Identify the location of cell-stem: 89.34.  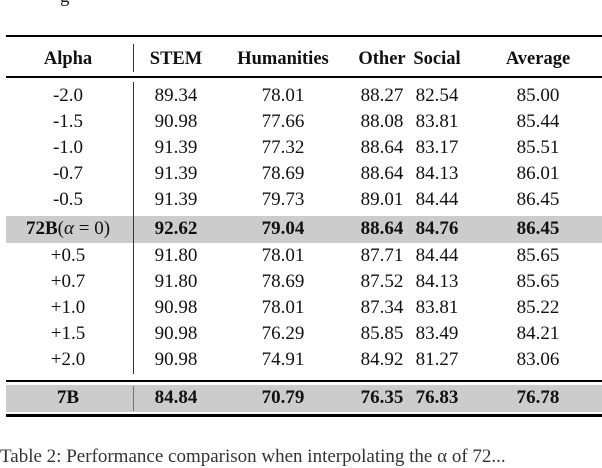
(176, 95).